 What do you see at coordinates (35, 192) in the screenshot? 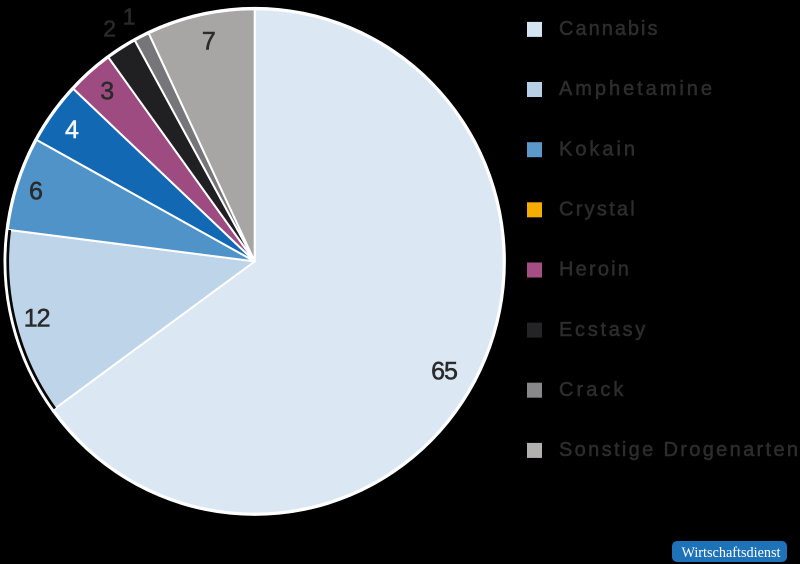
I see `svg-text: 6` at bounding box center [35, 192].